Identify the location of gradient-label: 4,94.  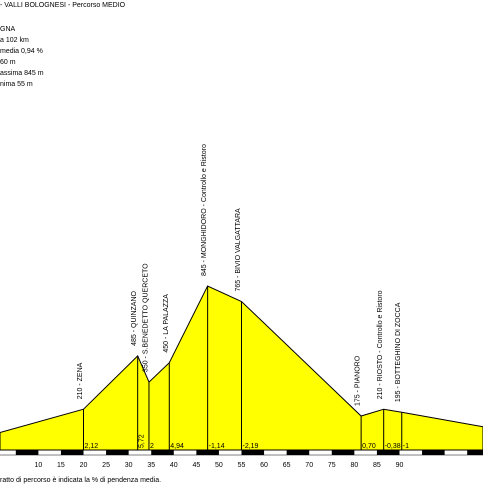
(177, 446).